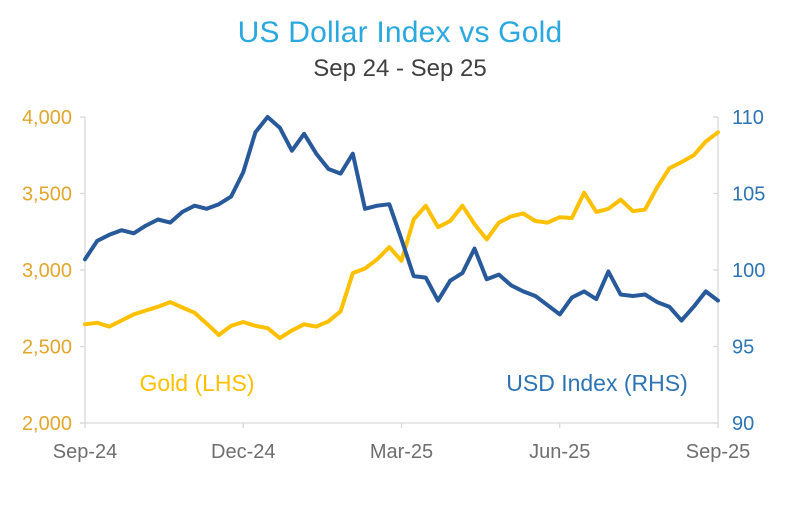 The width and height of the screenshot is (800, 514). What do you see at coordinates (47, 424) in the screenshot?
I see `left-axis-tick-label: 2,000` at bounding box center [47, 424].